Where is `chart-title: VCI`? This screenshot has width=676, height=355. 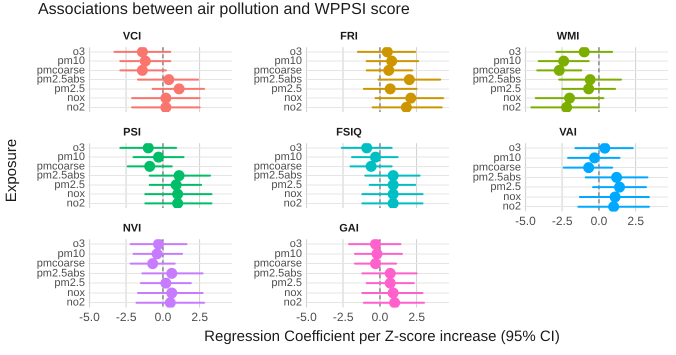
chart-title: VCI is located at coordinates (132, 36).